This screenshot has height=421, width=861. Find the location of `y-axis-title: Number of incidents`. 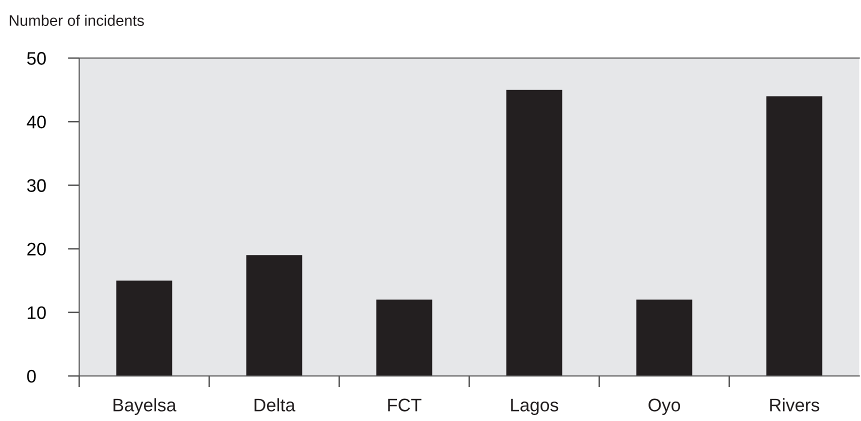

y-axis-title: Number of incidents is located at coordinates (77, 20).